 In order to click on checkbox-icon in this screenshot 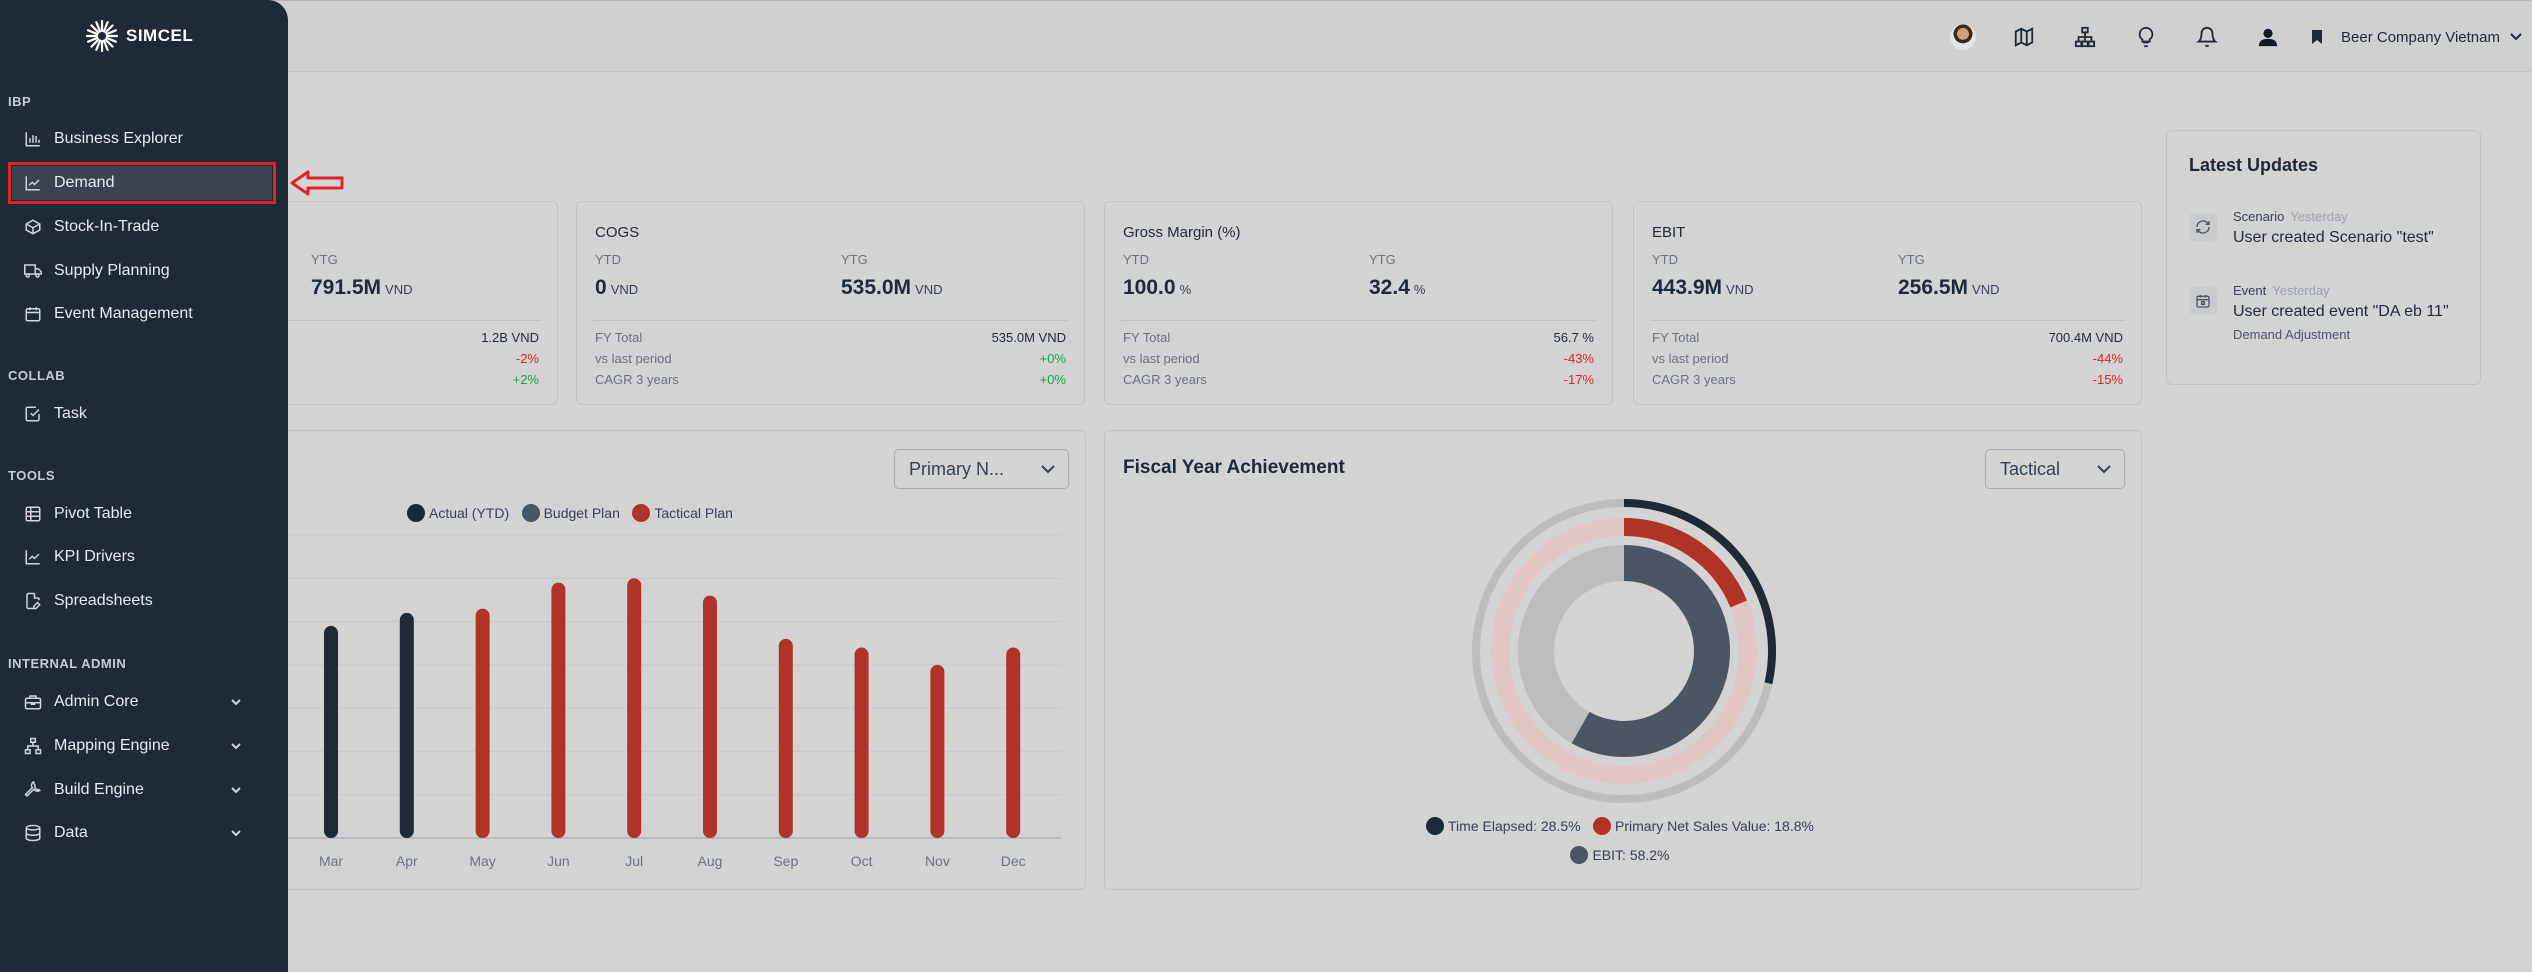, I will do `click(32, 414)`.